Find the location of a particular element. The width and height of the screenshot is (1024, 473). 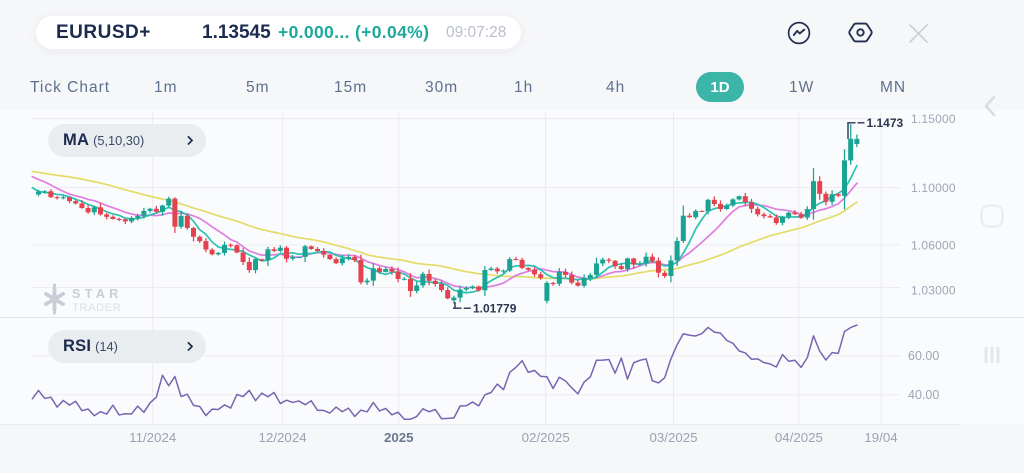

svg-text: 12/2024 is located at coordinates (283, 437).